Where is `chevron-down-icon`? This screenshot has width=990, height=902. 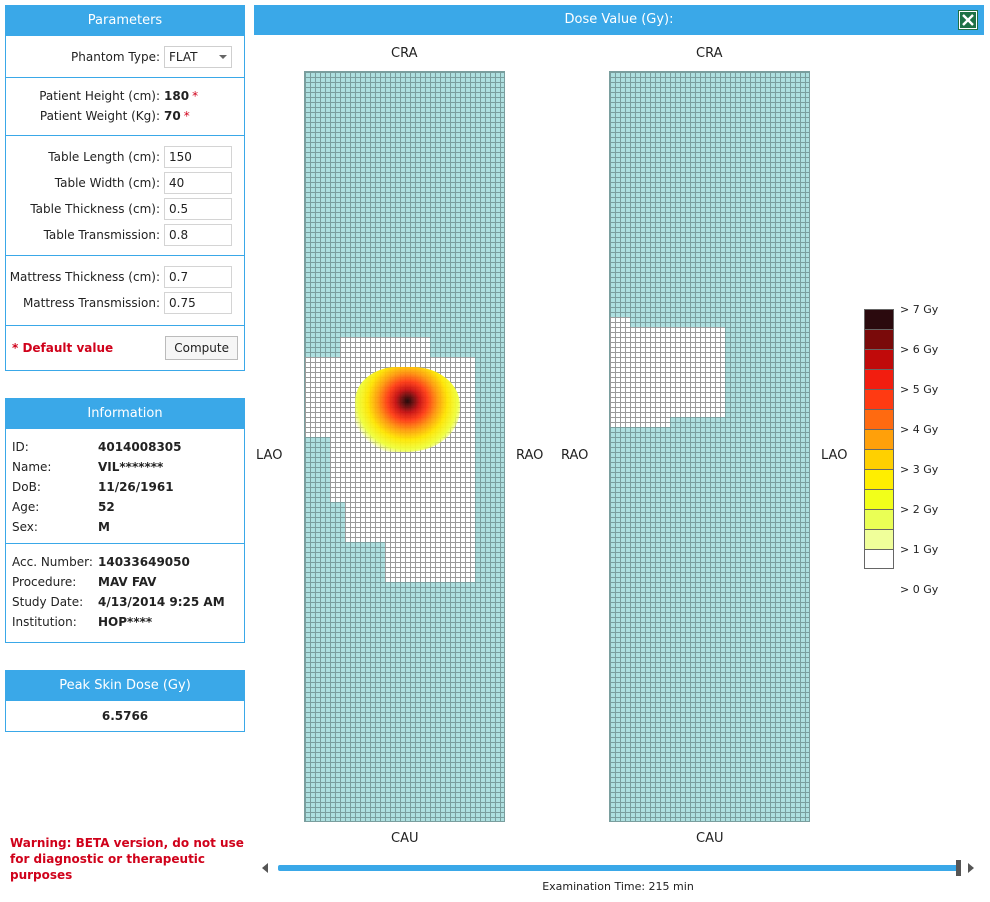
chevron-down-icon is located at coordinates (223, 57).